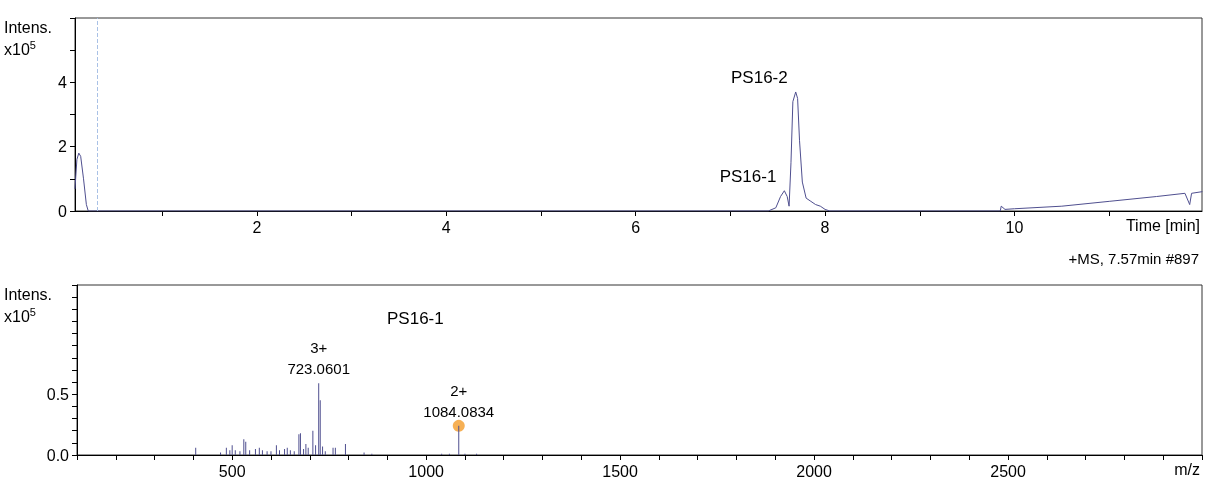  What do you see at coordinates (459, 400) in the screenshot?
I see `annotation: 2+ 1084.0834` at bounding box center [459, 400].